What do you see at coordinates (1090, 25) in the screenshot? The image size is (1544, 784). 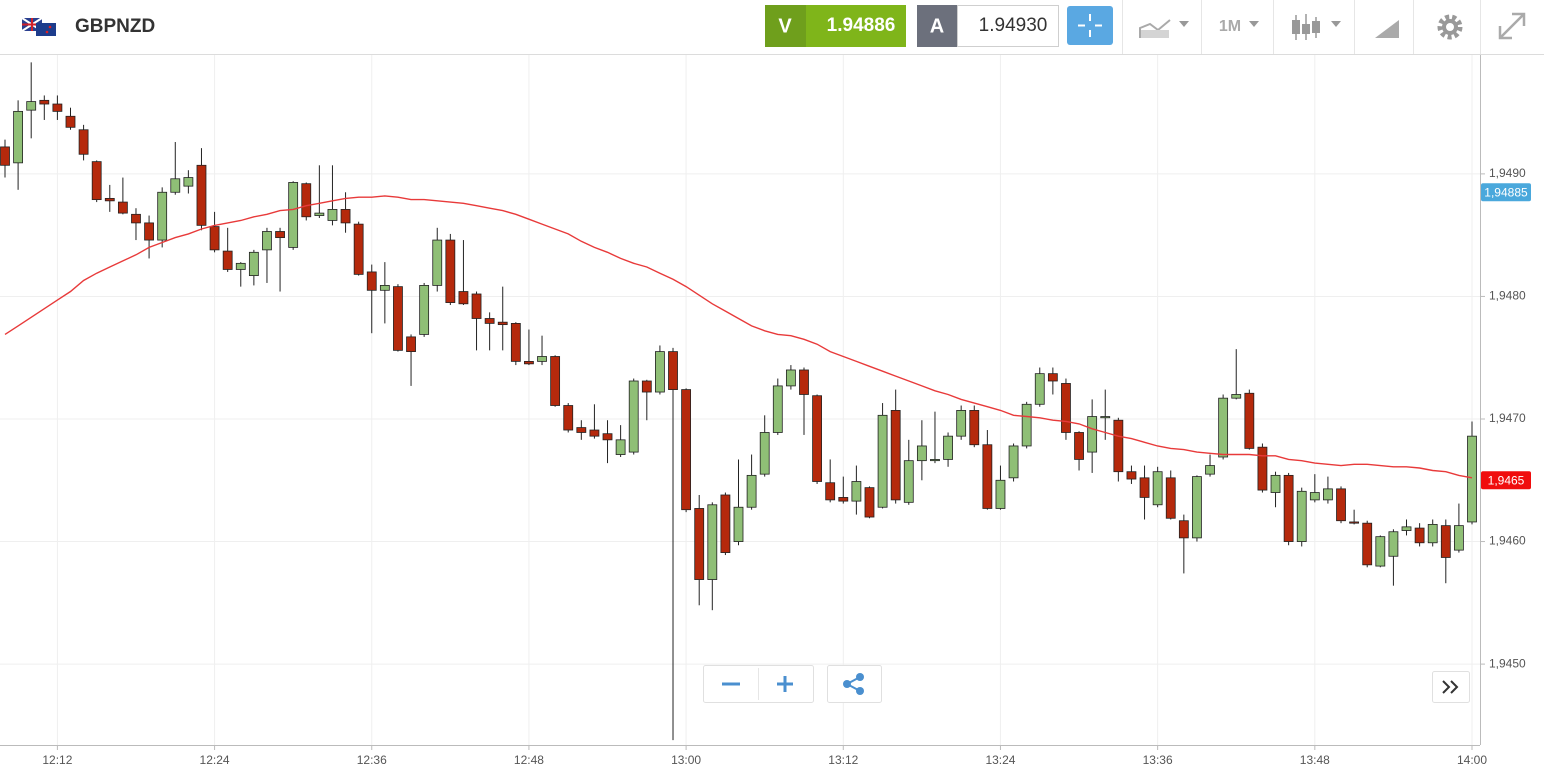 I see `crosshair-button` at bounding box center [1090, 25].